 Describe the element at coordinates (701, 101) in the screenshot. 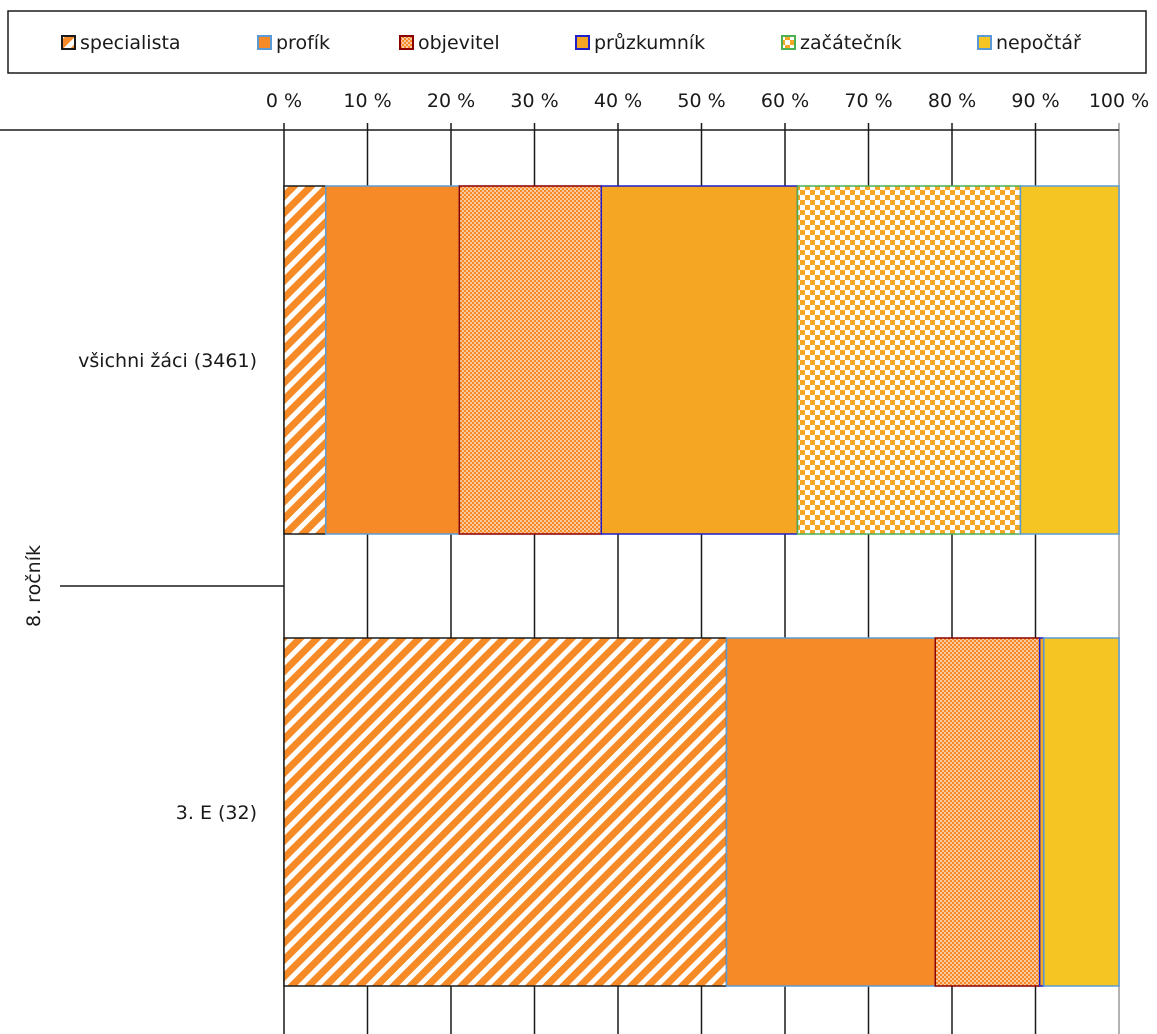

I see `tick-label-5: 50 %` at that location.